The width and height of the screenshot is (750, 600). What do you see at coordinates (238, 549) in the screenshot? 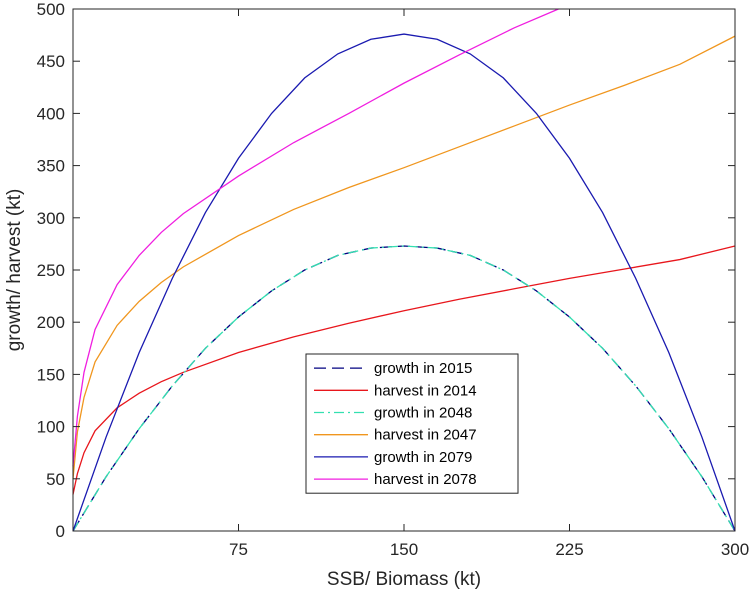
I see `x-tick-label-0: 75` at bounding box center [238, 549].